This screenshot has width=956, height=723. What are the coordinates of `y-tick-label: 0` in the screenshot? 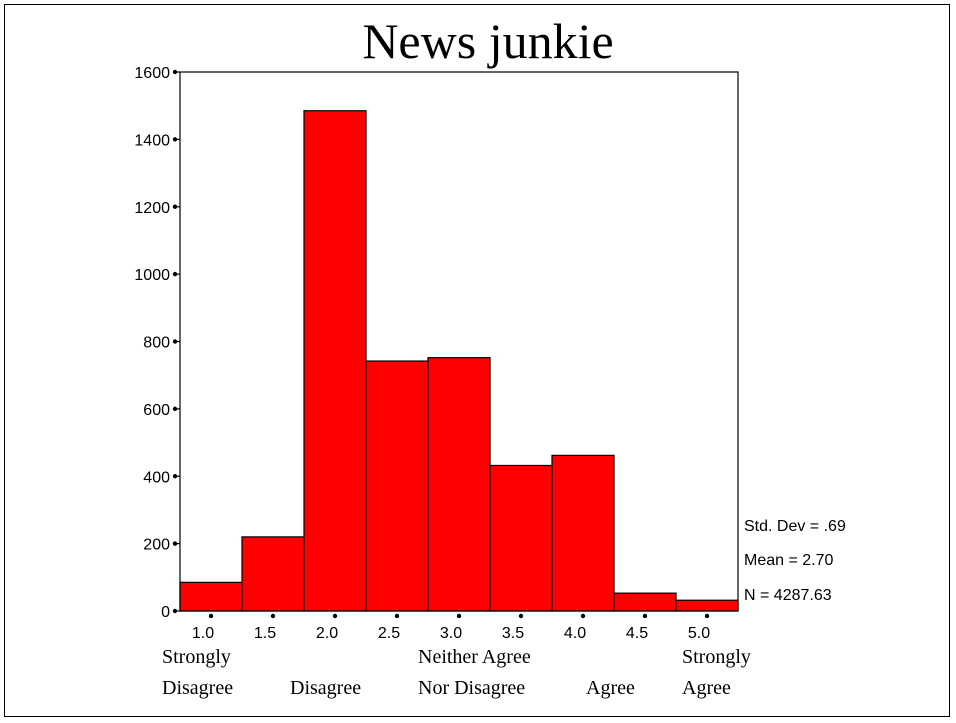 It's located at (165, 612).